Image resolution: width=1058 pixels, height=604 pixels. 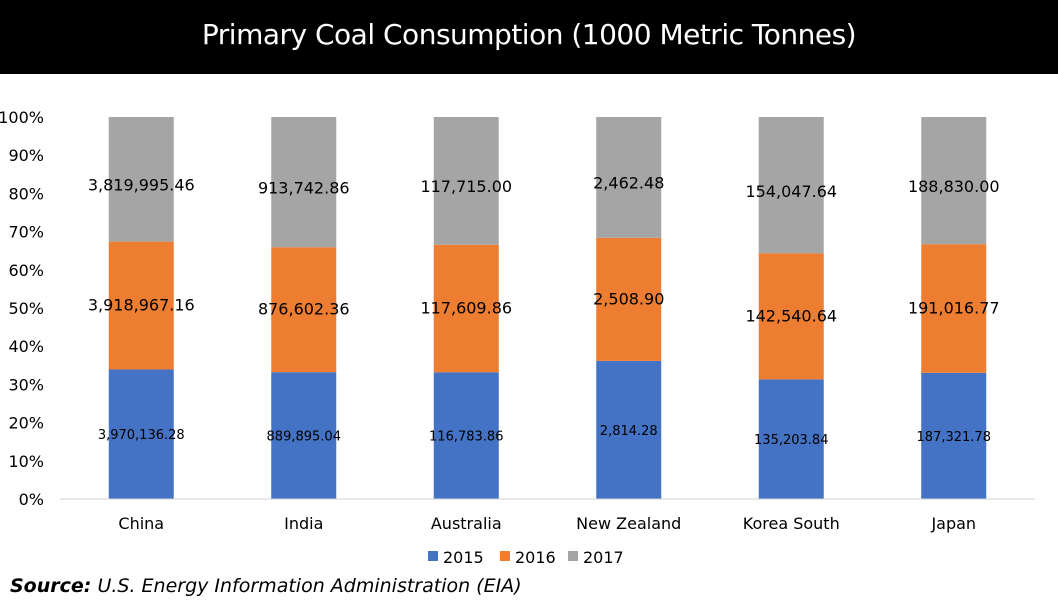 I want to click on data-label: 3,819,995.46, so click(x=141, y=185).